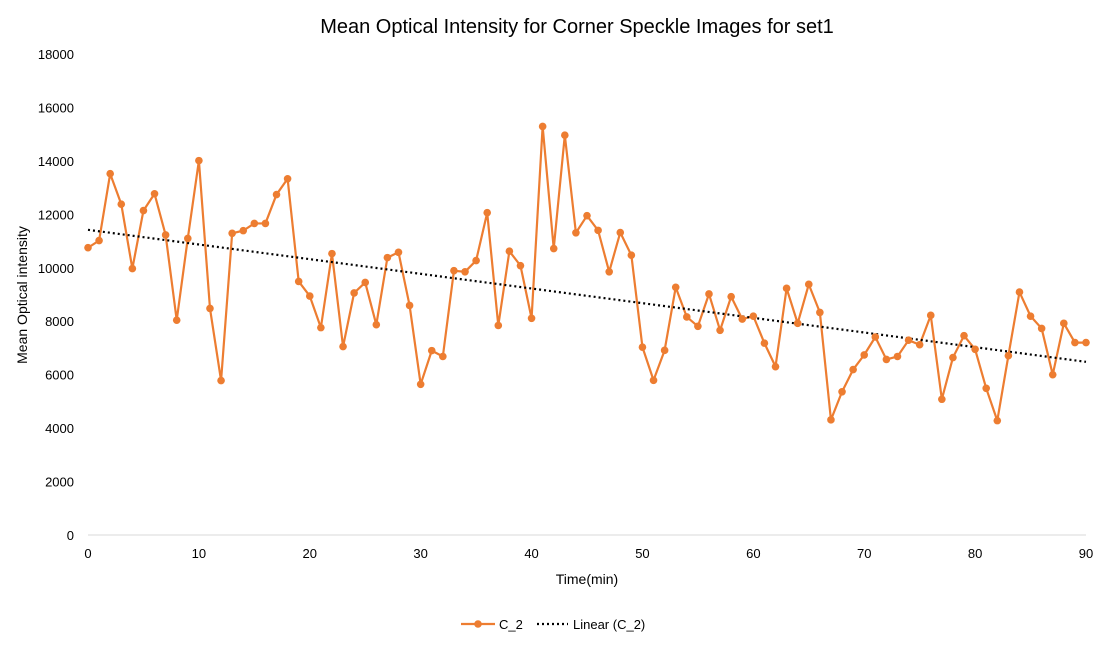 The width and height of the screenshot is (1101, 646). I want to click on y-tick-label: 10000, so click(56, 268).